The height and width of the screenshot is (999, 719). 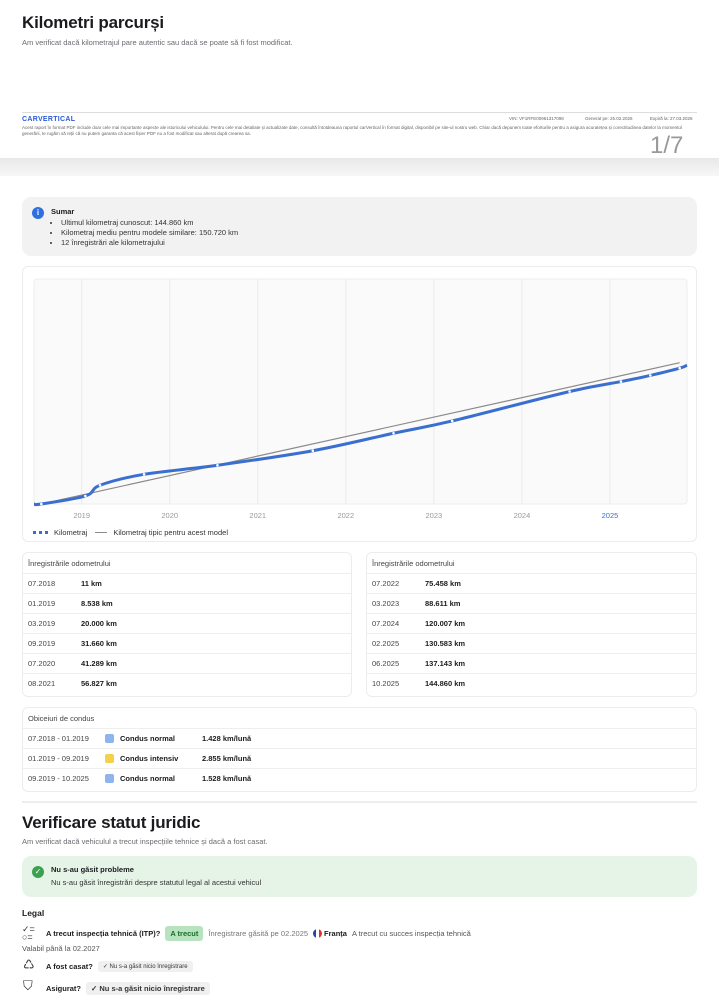 I want to click on itp-valid: Valabil până la 02.2027, so click(x=61, y=948).